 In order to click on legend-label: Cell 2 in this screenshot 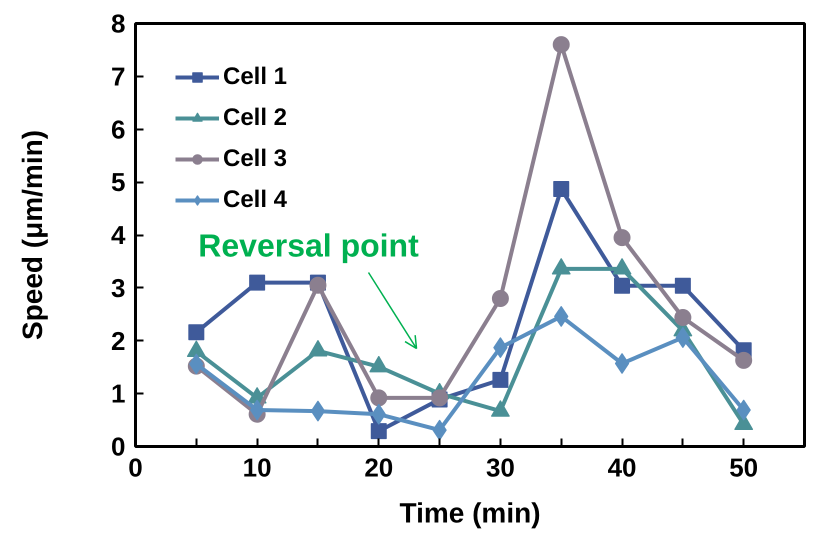, I will do `click(255, 118)`.